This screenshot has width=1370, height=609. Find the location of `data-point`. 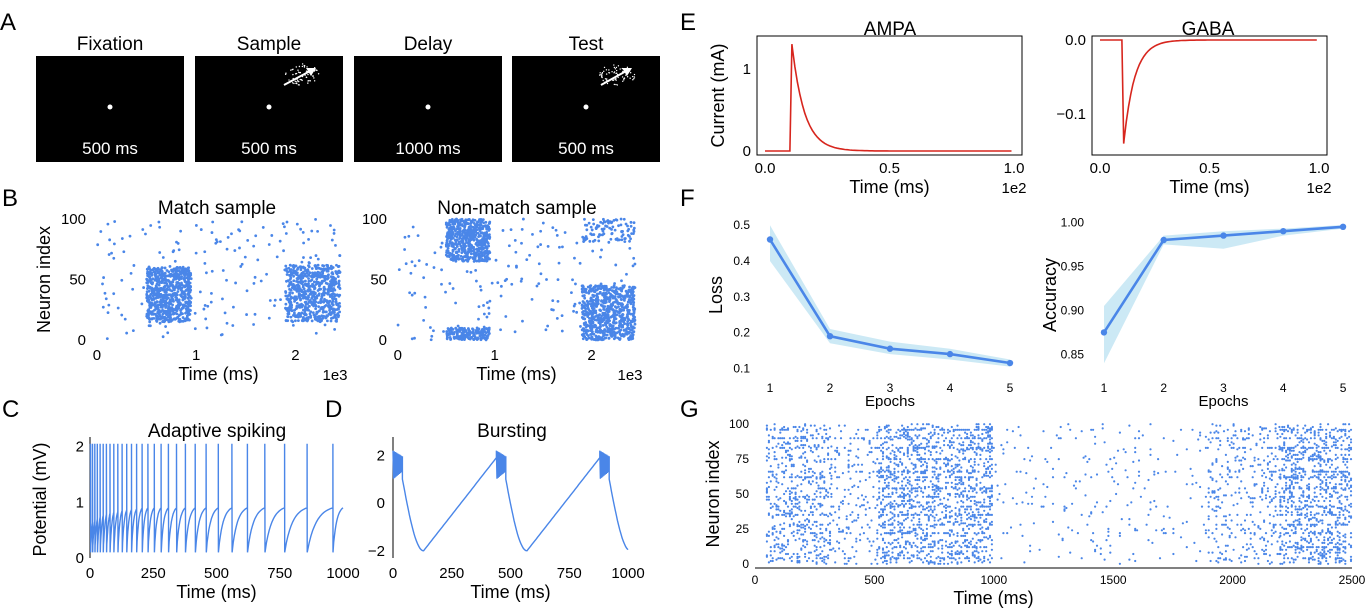

data-point is located at coordinates (1223, 235).